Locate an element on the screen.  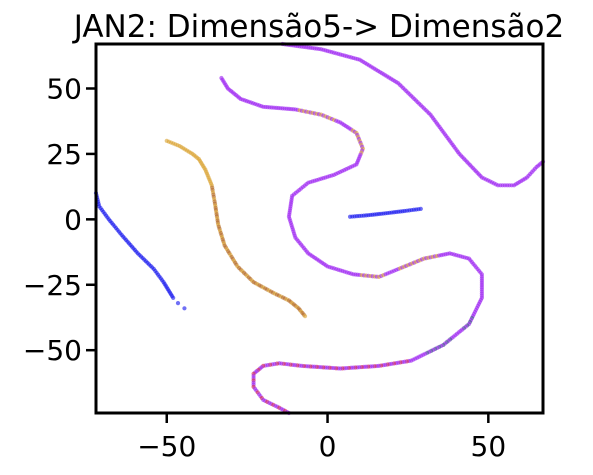
y-tick-label: −50 is located at coordinates (52, 350).